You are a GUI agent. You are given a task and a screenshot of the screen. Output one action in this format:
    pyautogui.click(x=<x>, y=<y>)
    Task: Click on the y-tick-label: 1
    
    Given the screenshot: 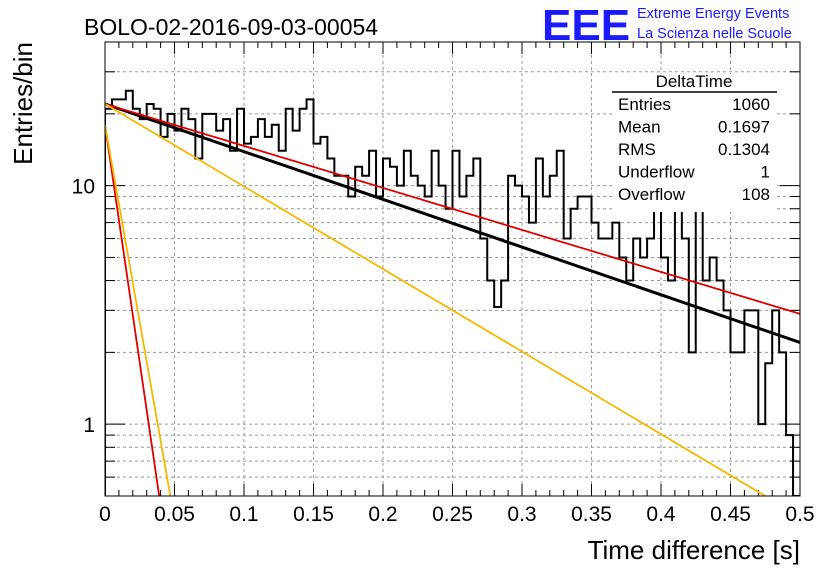 What is the action you would take?
    pyautogui.click(x=89, y=425)
    